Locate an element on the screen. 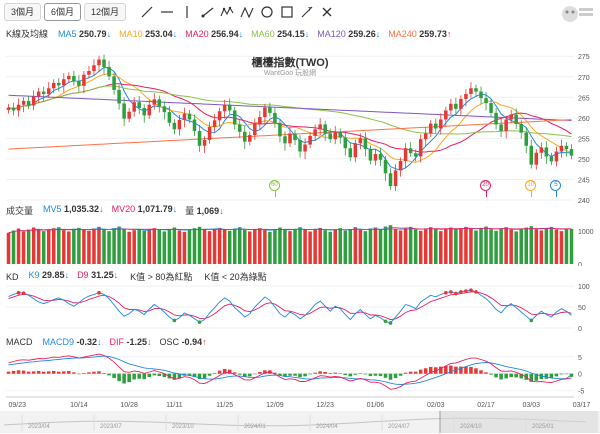 The height and width of the screenshot is (434, 600). range-3m-button: 3個月 is located at coordinates (23, 12).